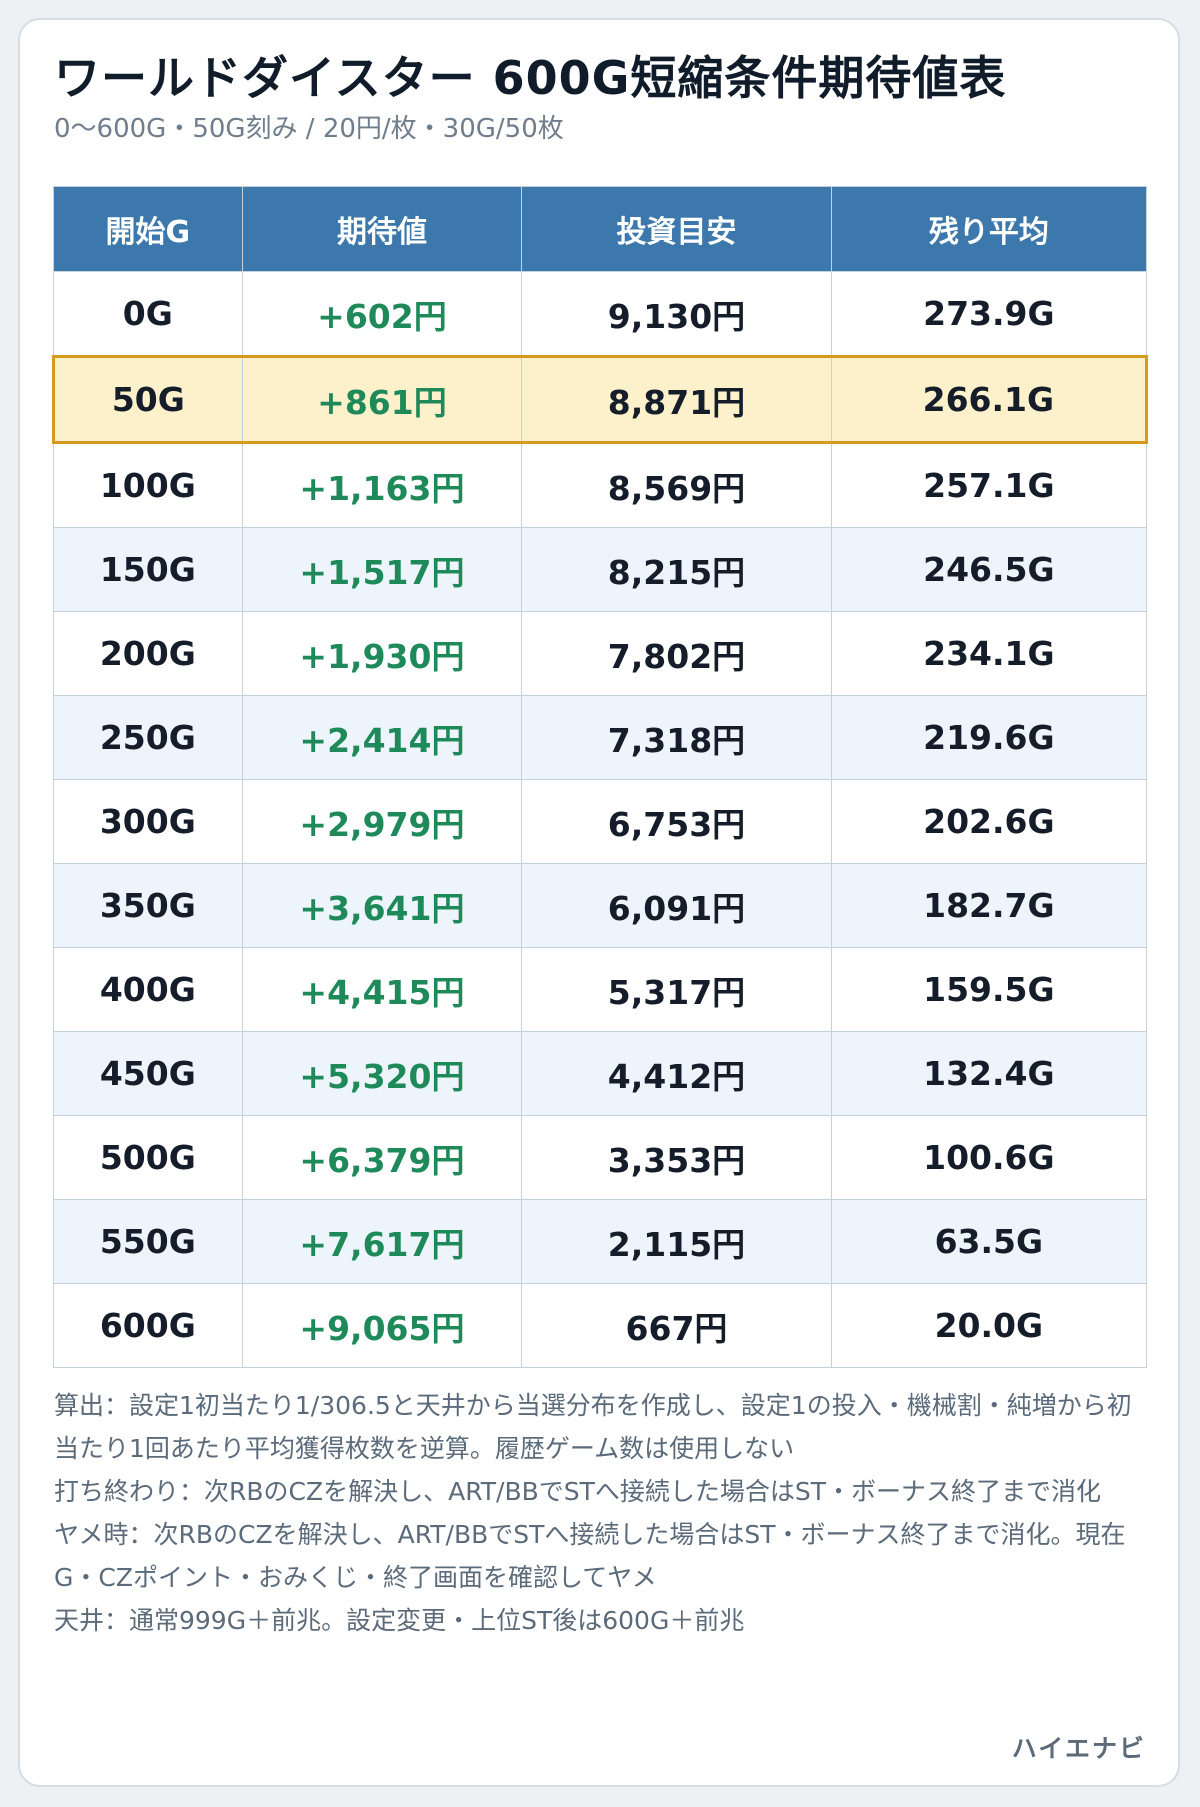 This screenshot has width=1200, height=1807. Describe the element at coordinates (148, 821) in the screenshot. I see `cell-start-g: 300G` at that location.